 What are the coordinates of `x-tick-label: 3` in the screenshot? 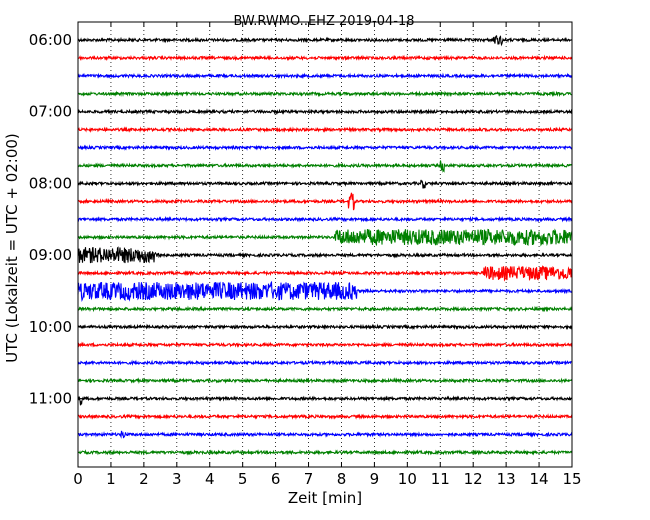 It's located at (177, 479).